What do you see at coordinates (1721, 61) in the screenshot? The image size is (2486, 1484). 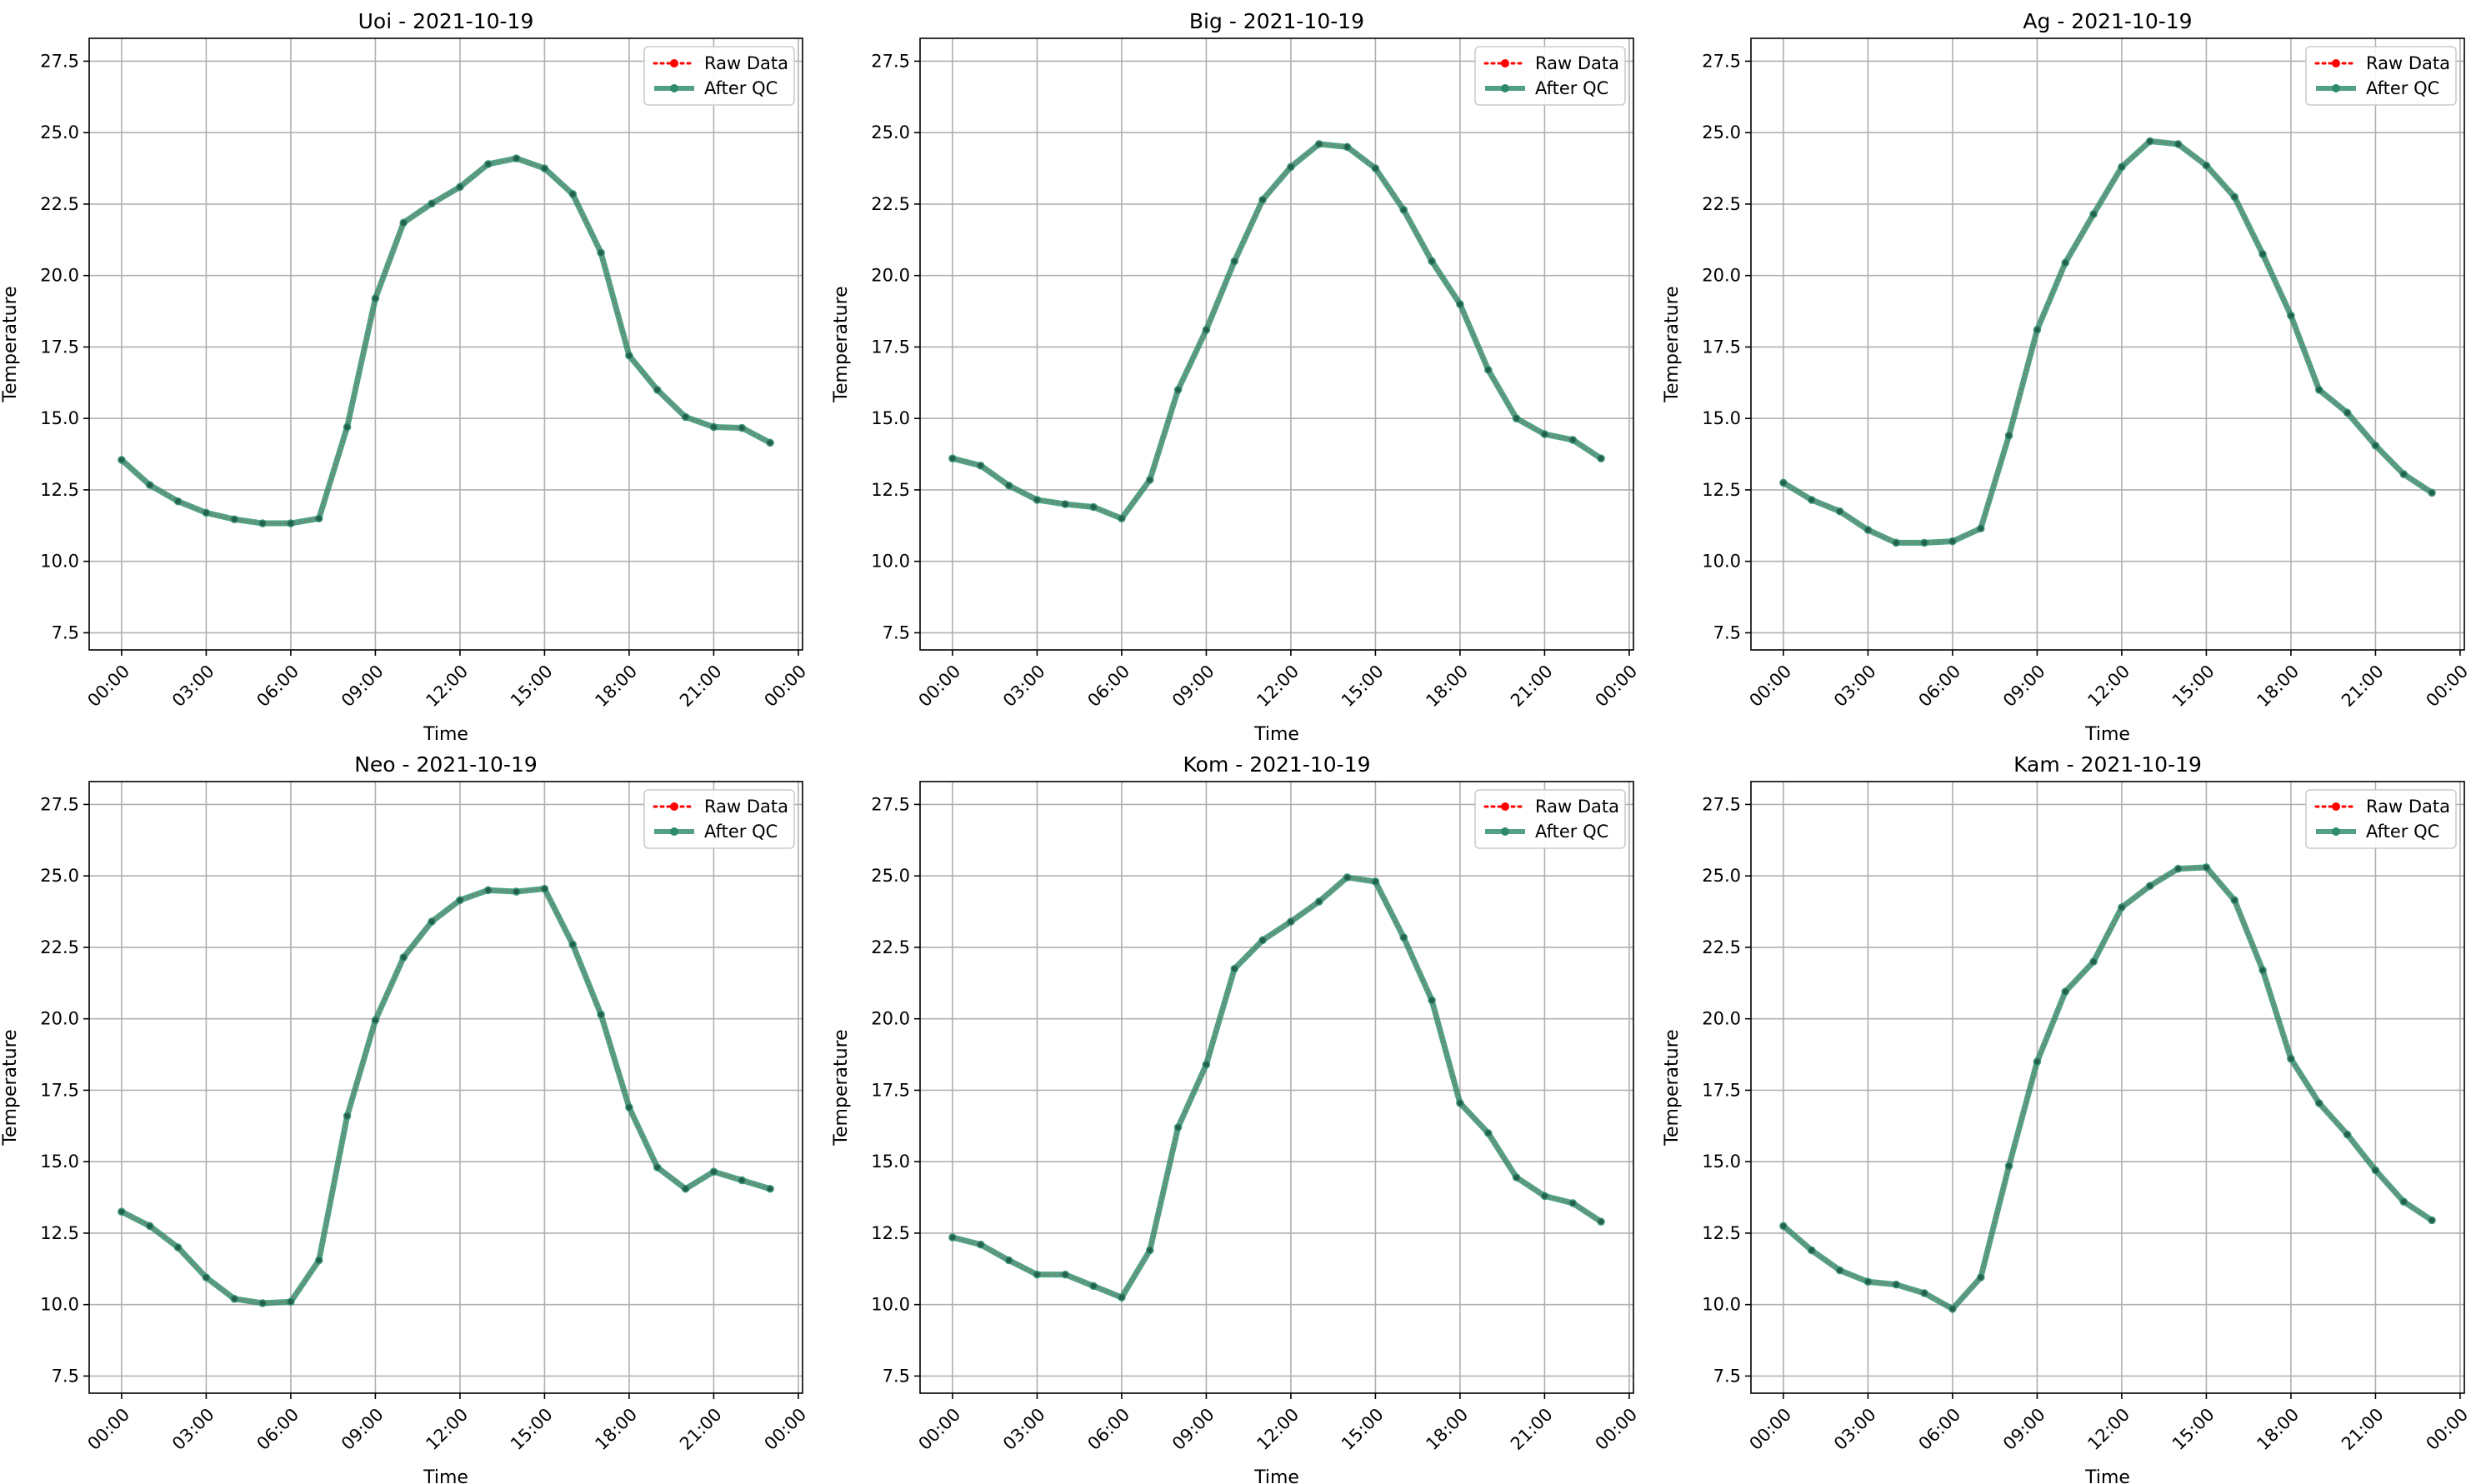 I see `y-tick-label: 27.5` at bounding box center [1721, 61].